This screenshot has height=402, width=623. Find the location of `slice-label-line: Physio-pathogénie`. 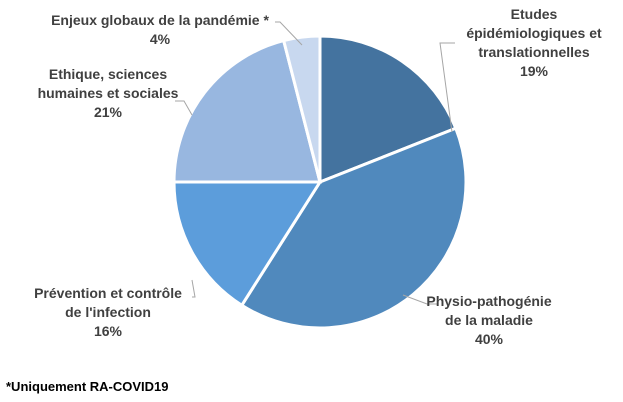

slice-label-line: Physio-pathogénie is located at coordinates (488, 301).